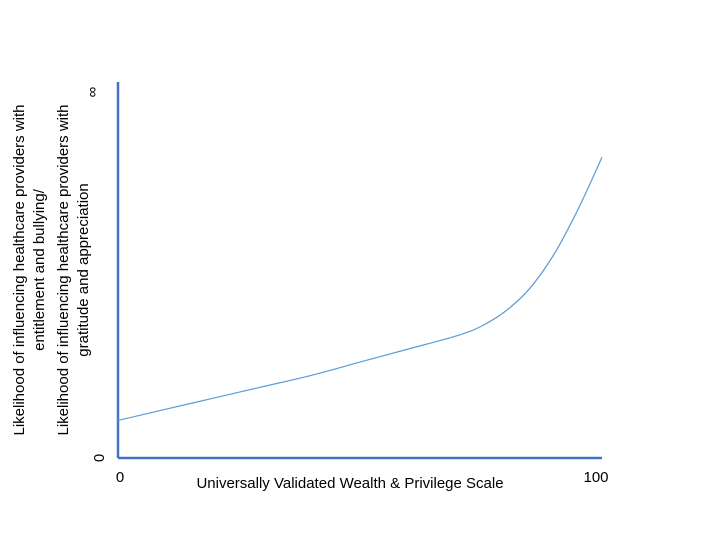 The image size is (720, 540). I want to click on x-tick-label: 0, so click(120, 477).